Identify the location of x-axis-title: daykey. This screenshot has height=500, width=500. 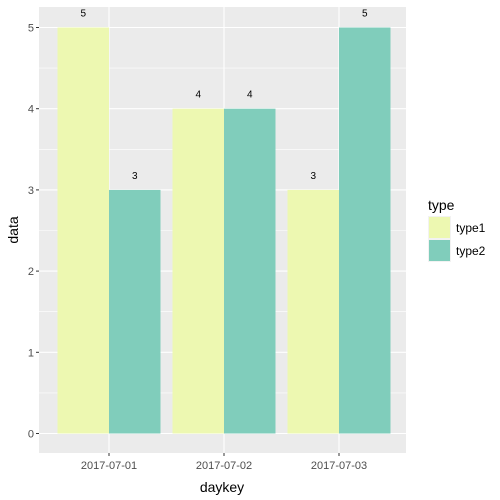
(222, 487).